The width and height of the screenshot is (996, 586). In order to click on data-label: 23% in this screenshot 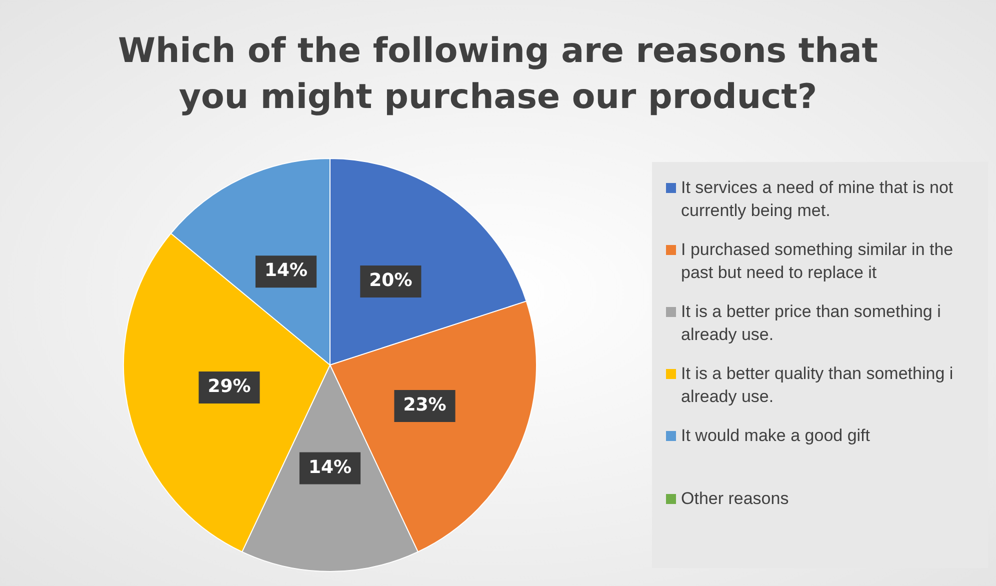, I will do `click(424, 405)`.